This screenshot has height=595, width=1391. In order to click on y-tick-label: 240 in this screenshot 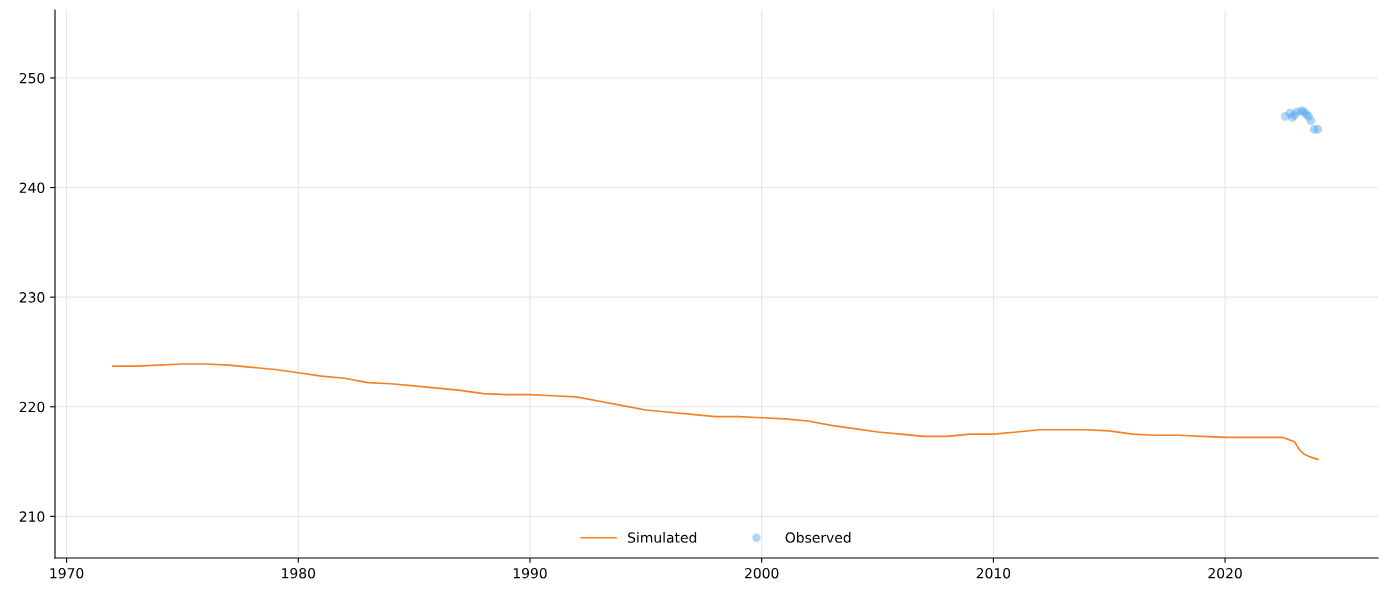, I will do `click(32, 188)`.